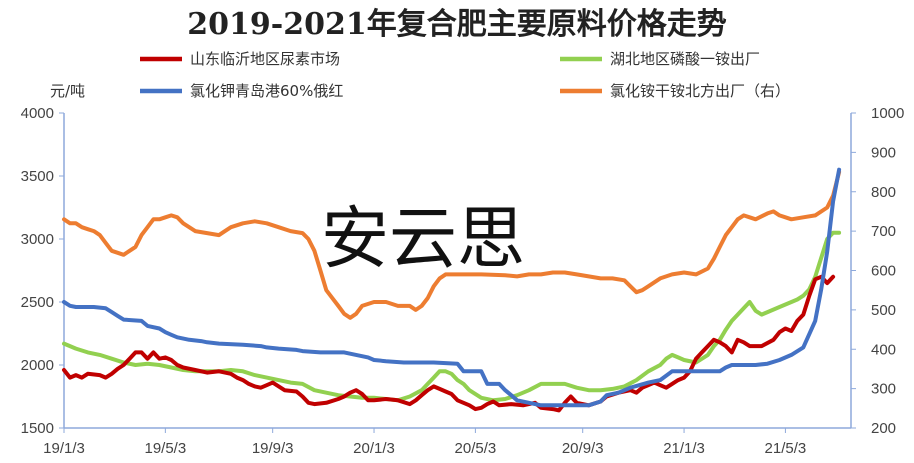  I want to click on x-tick-label: 19/1/3, so click(64, 448).